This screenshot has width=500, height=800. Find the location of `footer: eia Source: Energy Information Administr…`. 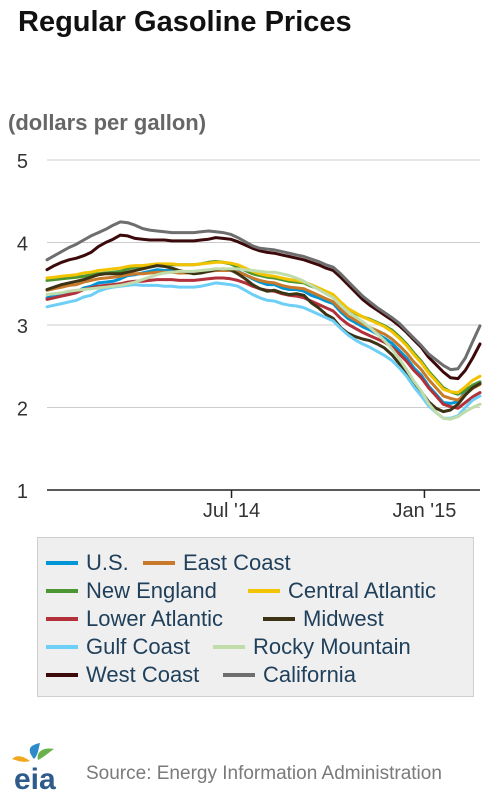

footer: eia Source: Energy Information Administr… is located at coordinates (250, 767).